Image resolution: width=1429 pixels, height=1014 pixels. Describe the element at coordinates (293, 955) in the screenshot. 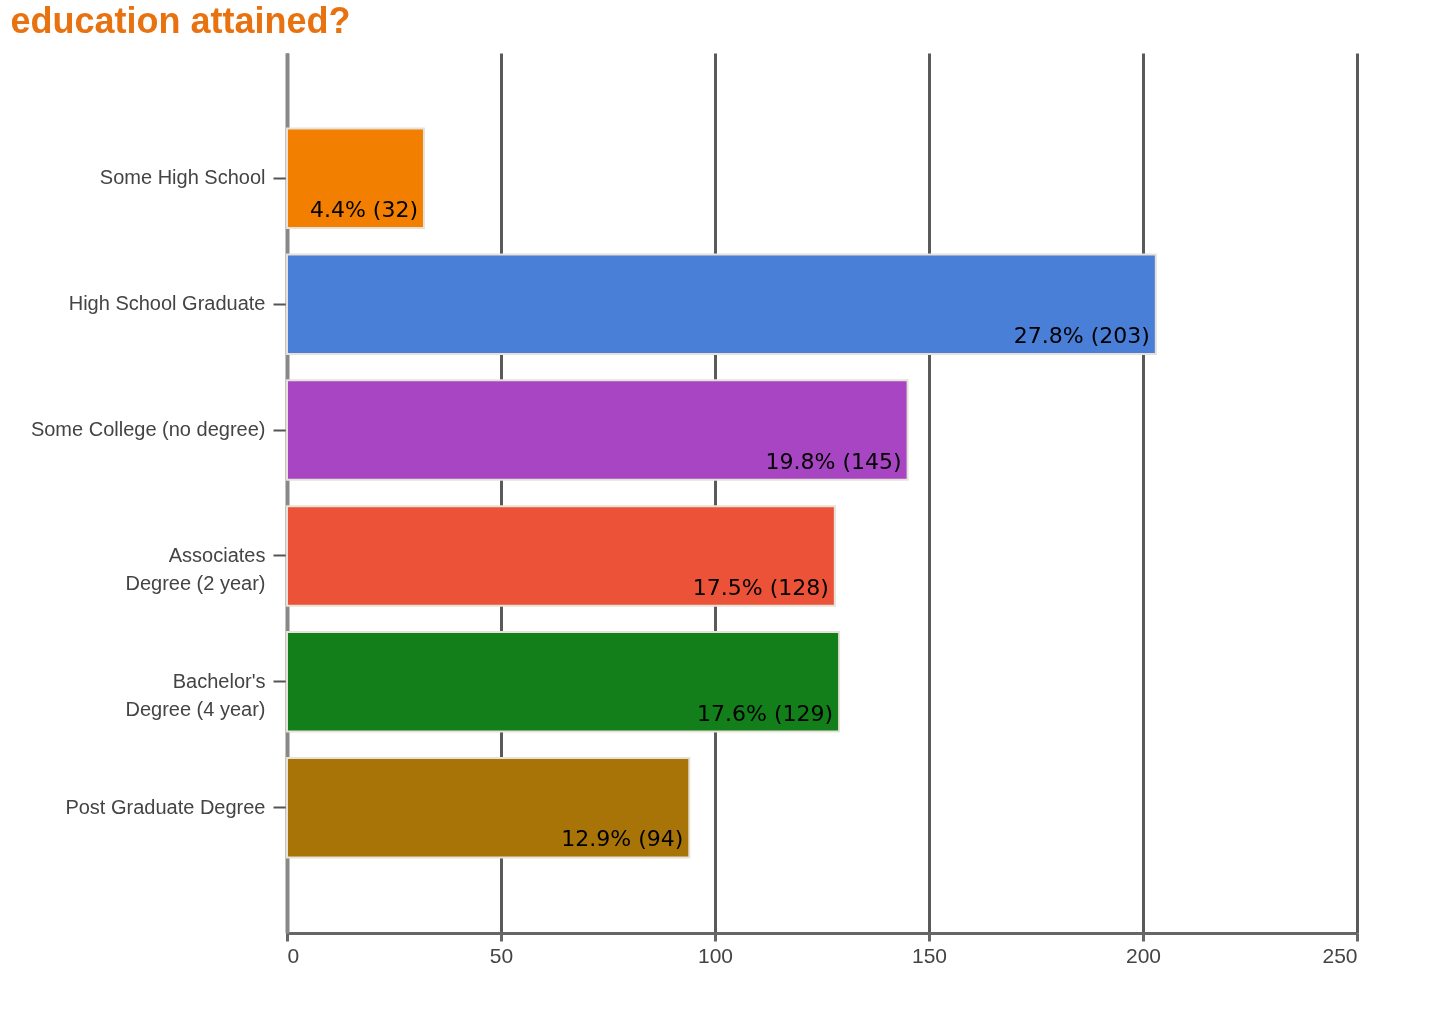

I see `x-tick-label: 0` at that location.